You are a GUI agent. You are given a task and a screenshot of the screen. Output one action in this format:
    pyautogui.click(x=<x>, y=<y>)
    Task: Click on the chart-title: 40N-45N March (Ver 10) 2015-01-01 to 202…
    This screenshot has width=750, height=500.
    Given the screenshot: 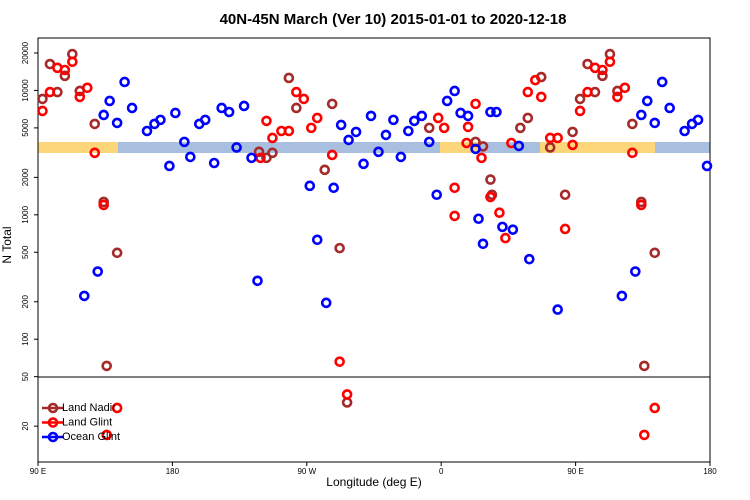 What is the action you would take?
    pyautogui.click(x=393, y=19)
    